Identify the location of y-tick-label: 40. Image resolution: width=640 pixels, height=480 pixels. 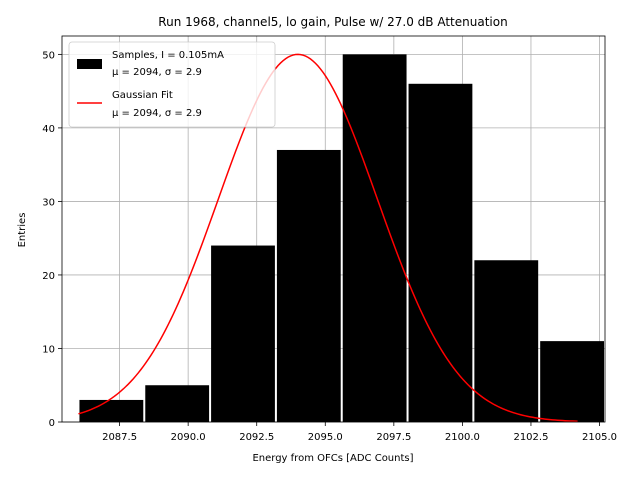
(48, 129).